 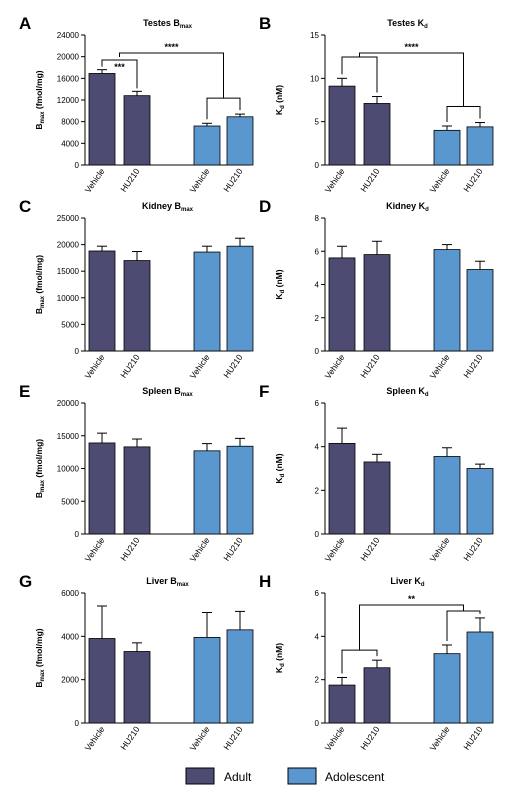 What do you see at coordinates (412, 599) in the screenshot?
I see `significance-label: **` at bounding box center [412, 599].